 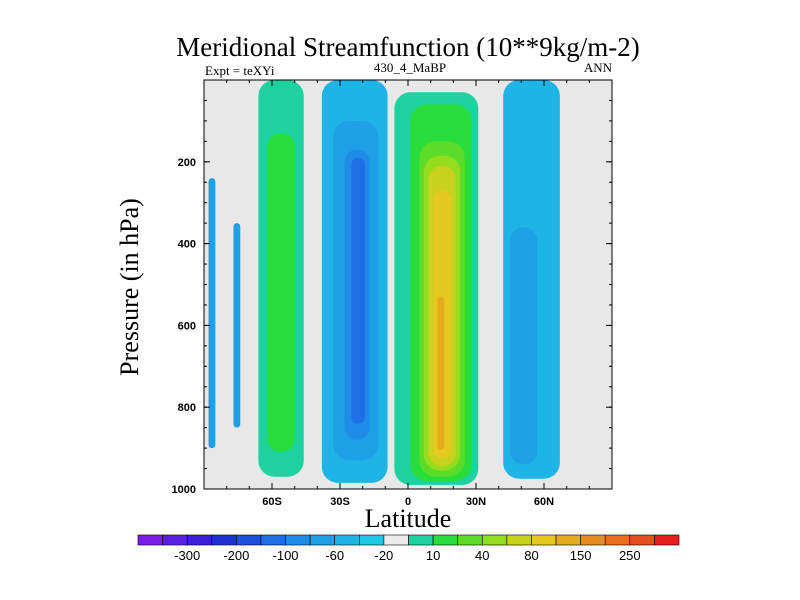 What do you see at coordinates (407, 47) in the screenshot?
I see `chart-title: Meridional Streamfunction (10**9kg/m-2)` at bounding box center [407, 47].